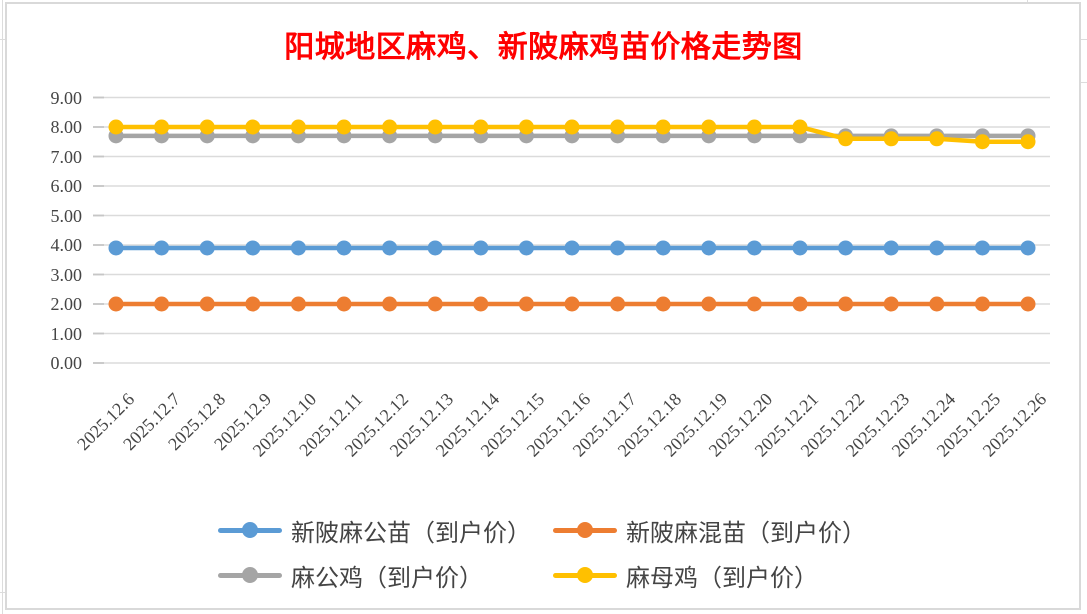 Image resolution: width=1087 pixels, height=614 pixels. Describe the element at coordinates (66, 363) in the screenshot. I see `y-axis-tick-label: 0.00` at that location.